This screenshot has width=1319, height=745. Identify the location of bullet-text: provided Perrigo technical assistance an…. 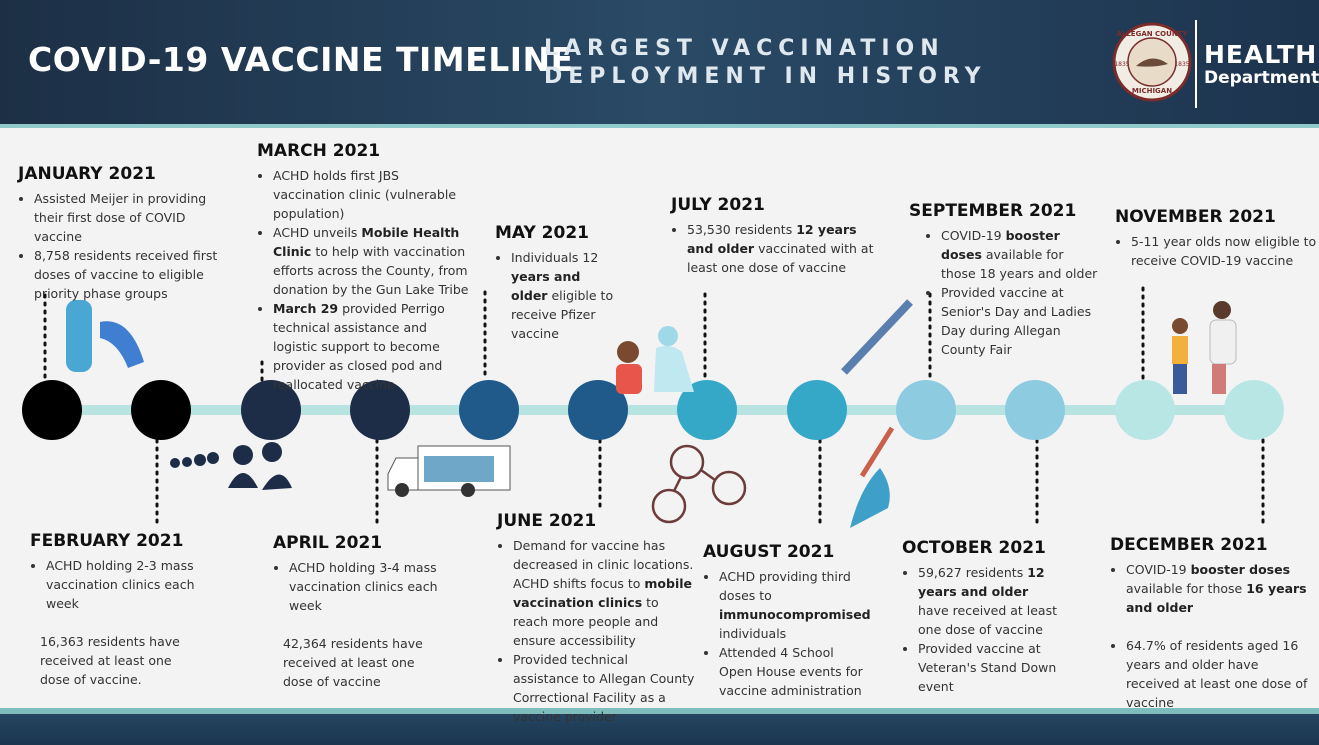
(359, 346).